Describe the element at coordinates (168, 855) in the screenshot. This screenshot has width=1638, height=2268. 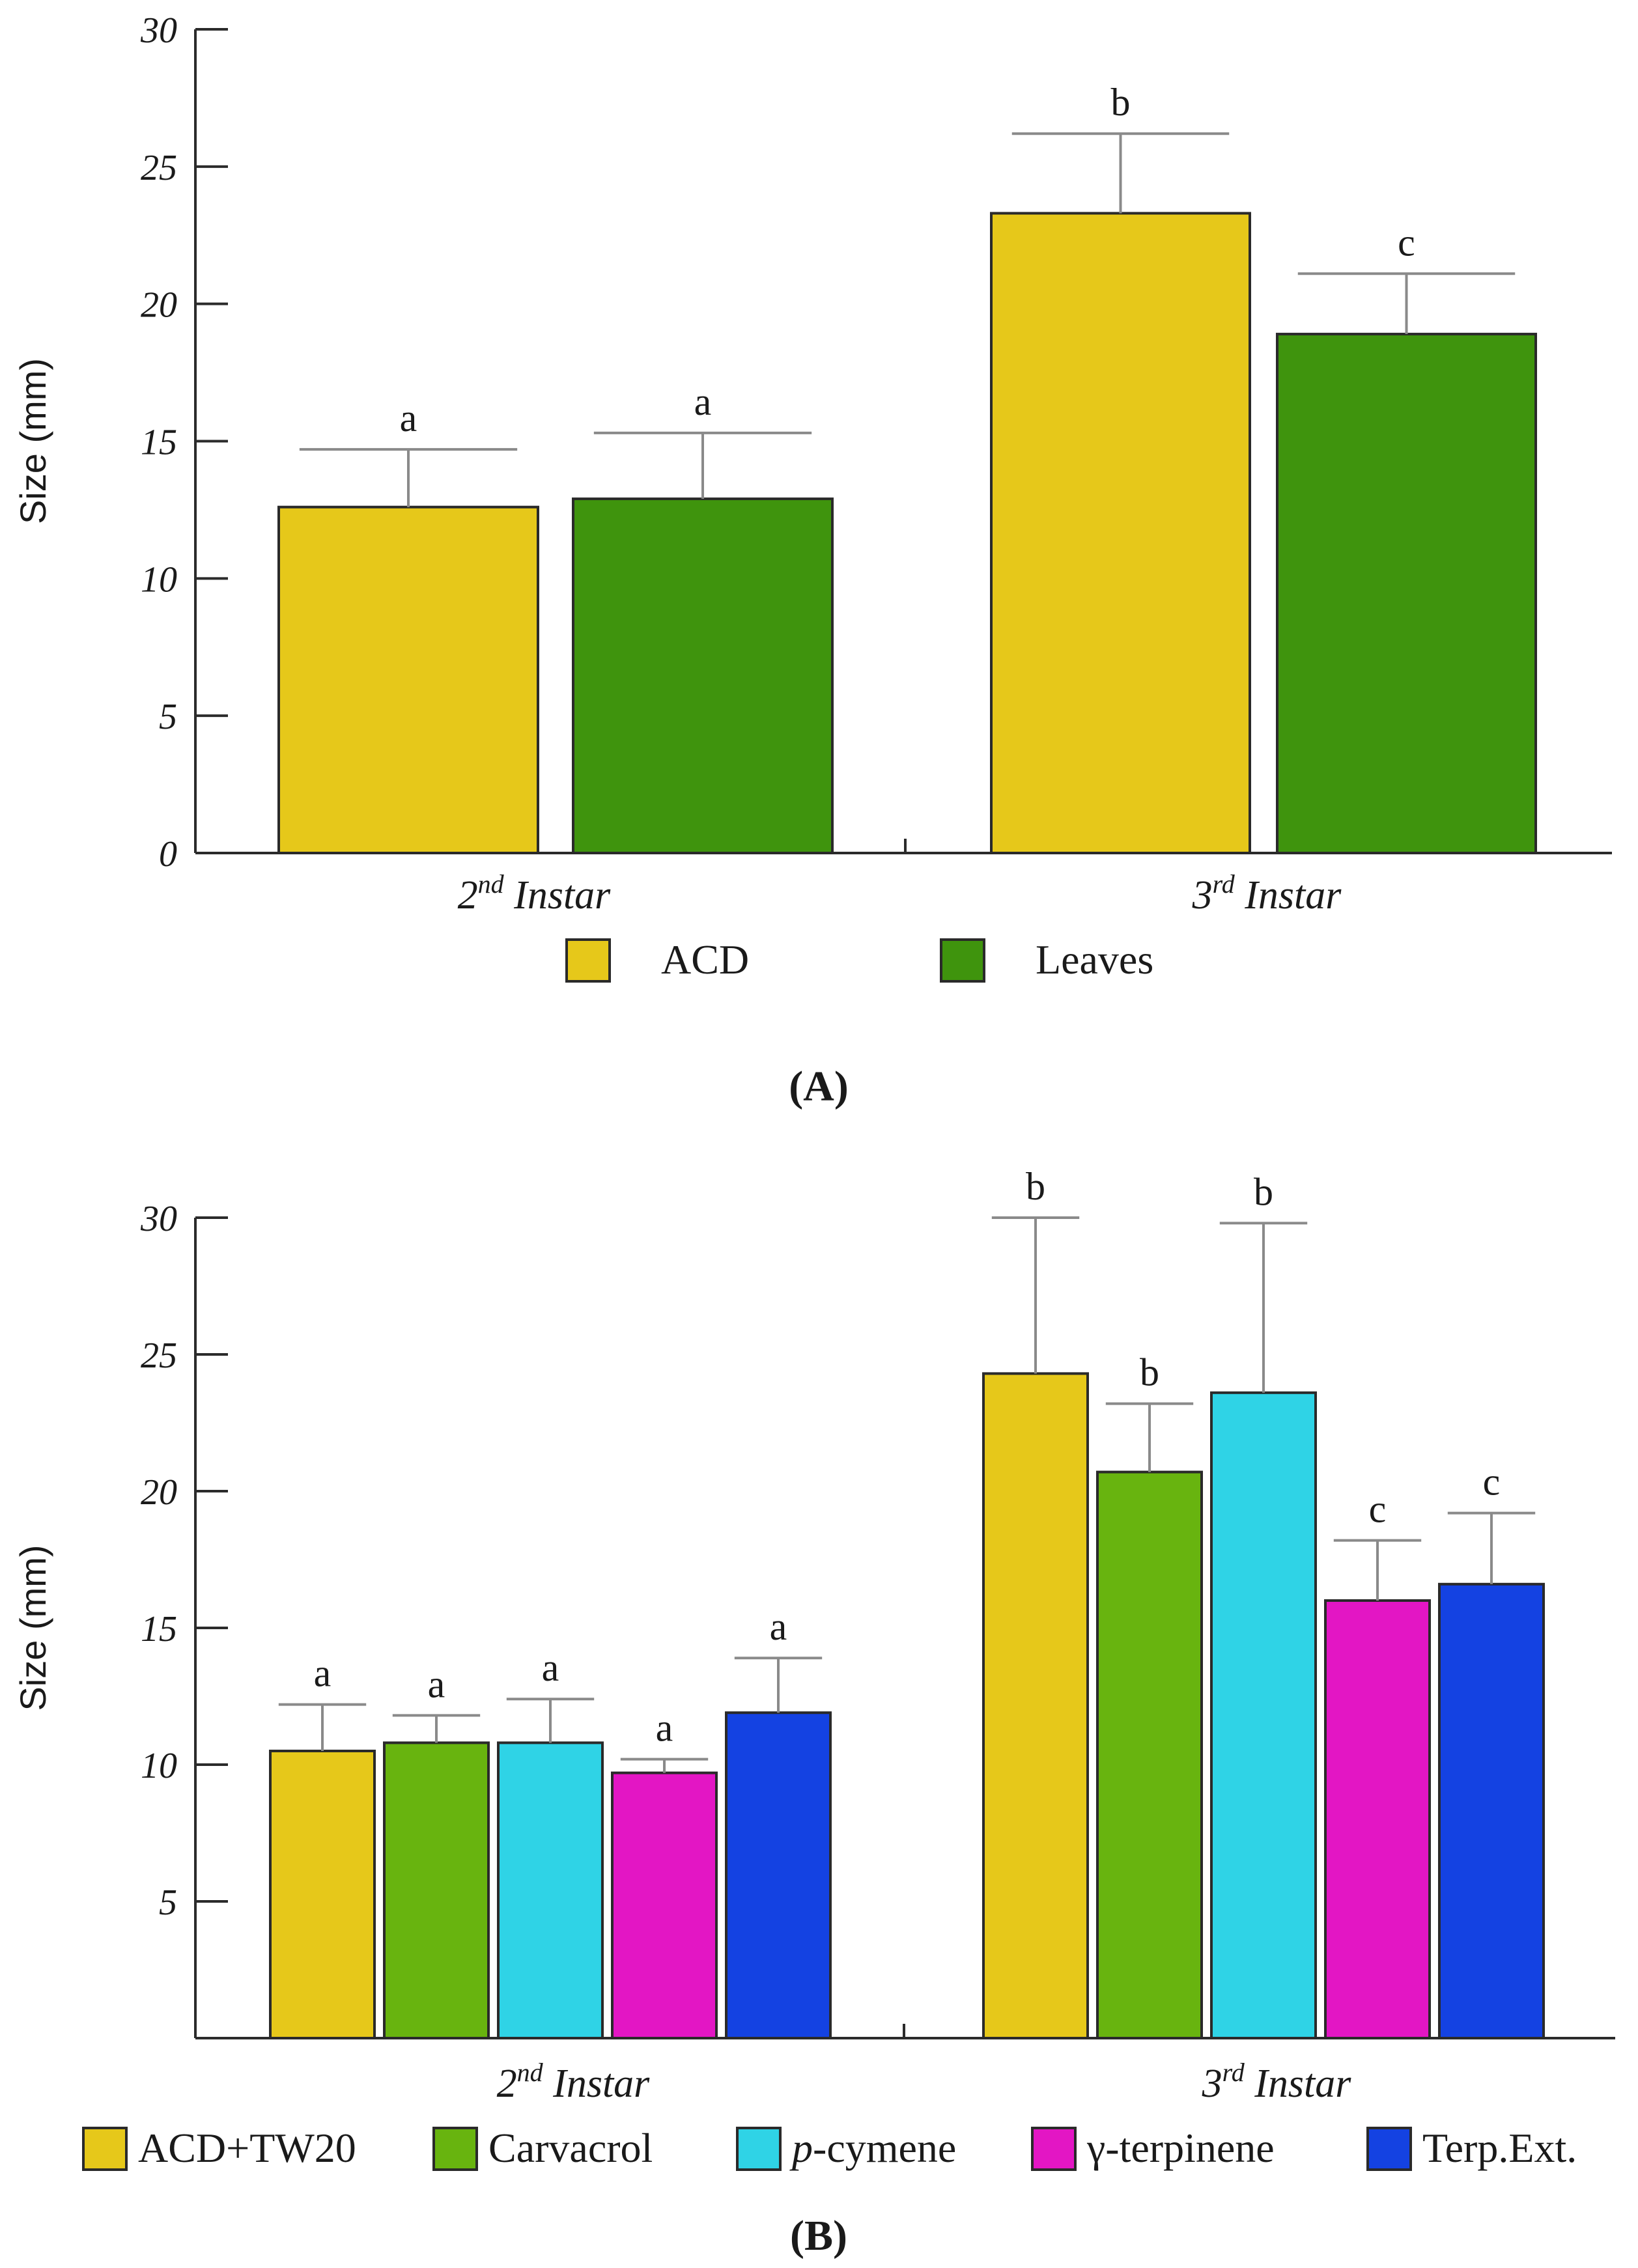
I see `y-tick-label: 0` at that location.